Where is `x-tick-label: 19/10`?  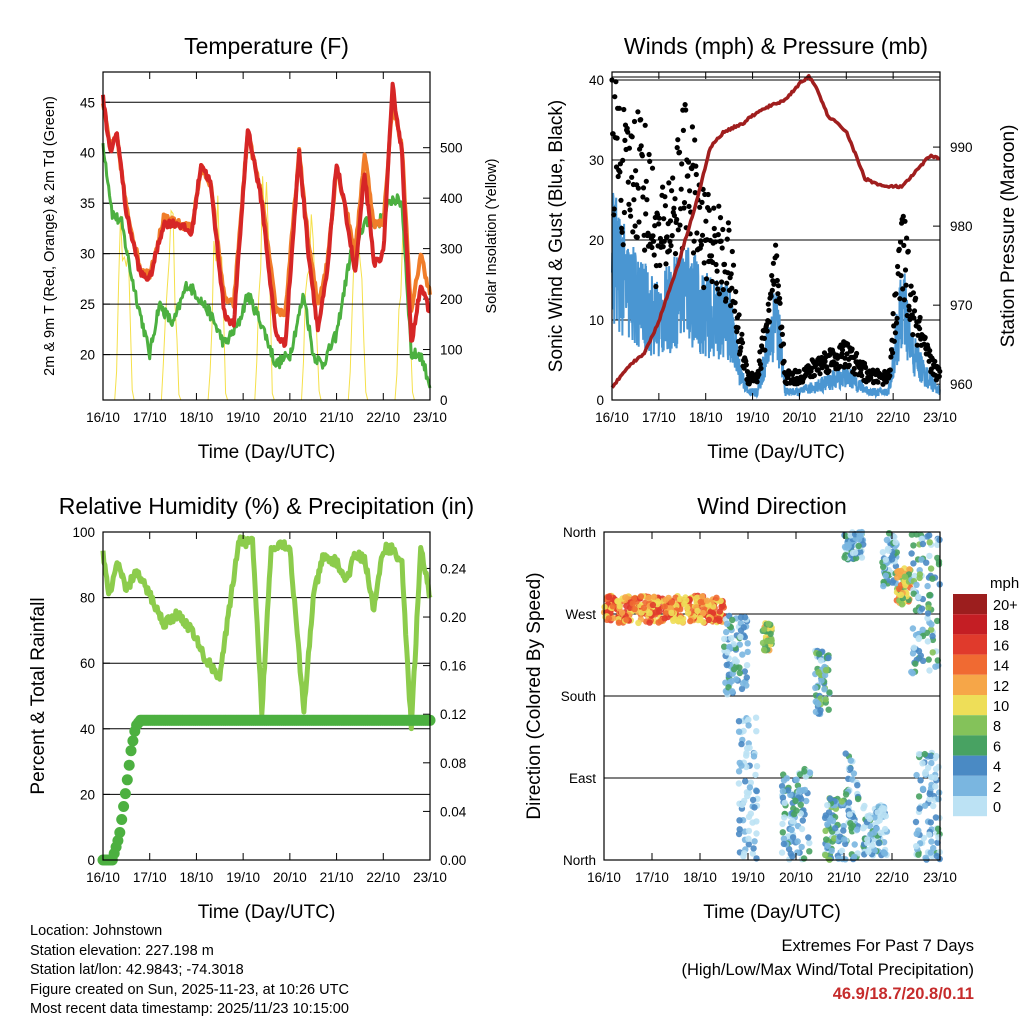
x-tick-label: 19/10 is located at coordinates (753, 417).